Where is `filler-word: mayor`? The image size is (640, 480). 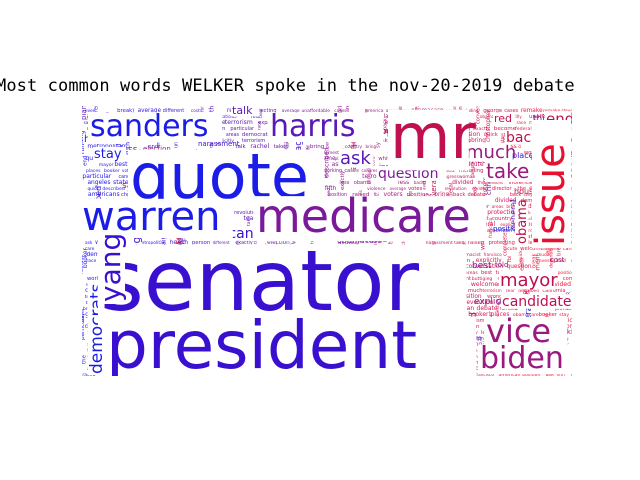 filler-word: mayor is located at coordinates (106, 165).